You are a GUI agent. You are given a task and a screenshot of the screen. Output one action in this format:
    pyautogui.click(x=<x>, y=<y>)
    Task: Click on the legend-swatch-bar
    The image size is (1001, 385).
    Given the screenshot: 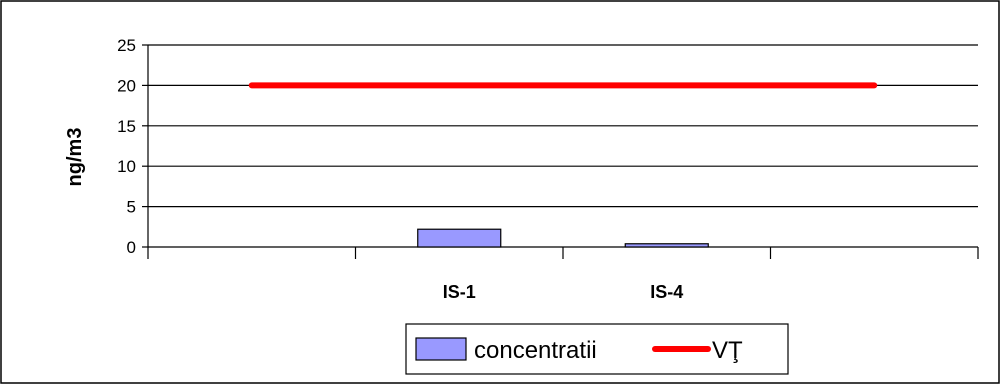 What is the action you would take?
    pyautogui.click(x=441, y=349)
    